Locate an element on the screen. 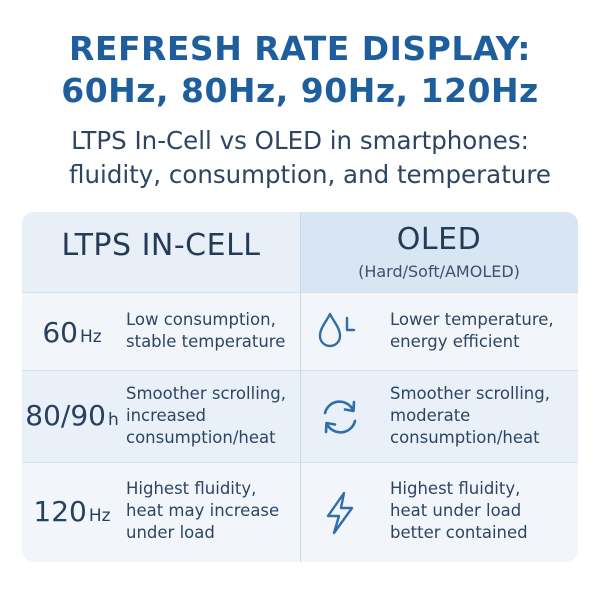 Image resolution: width=600 pixels, height=600 pixels. ltps-desc-line: consumption/heat is located at coordinates (201, 437).